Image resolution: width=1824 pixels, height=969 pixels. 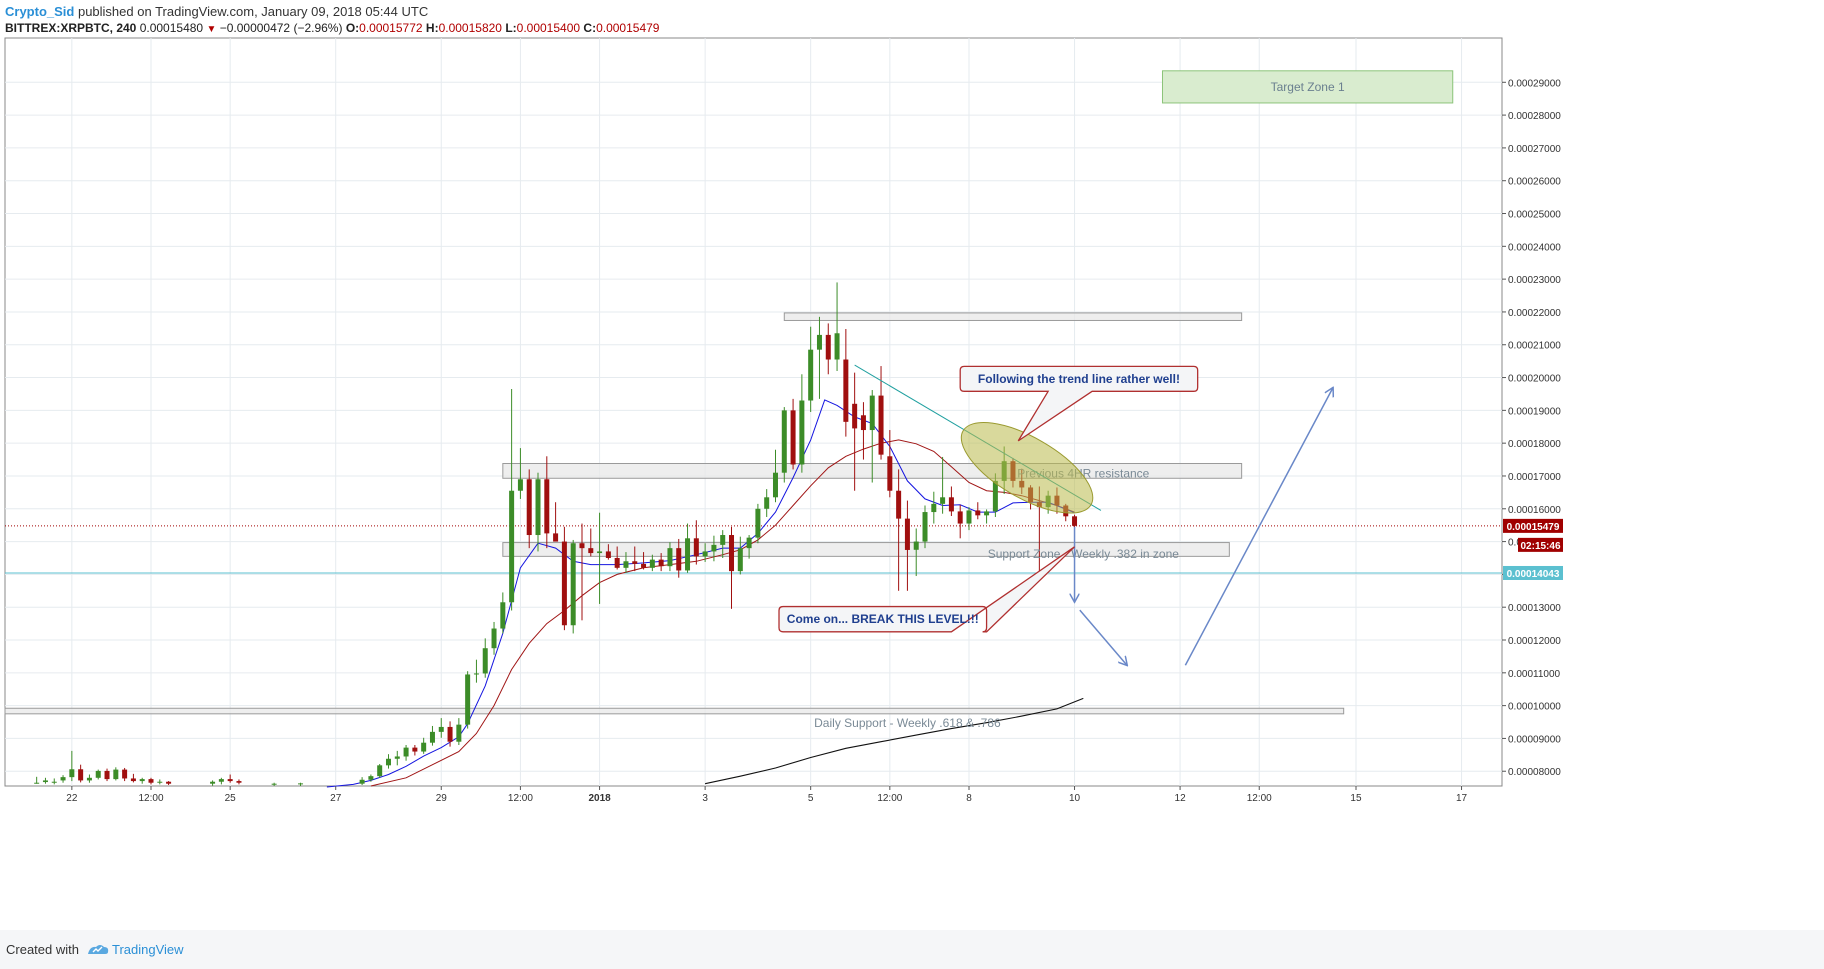 I want to click on sma-long-line, so click(x=894, y=741).